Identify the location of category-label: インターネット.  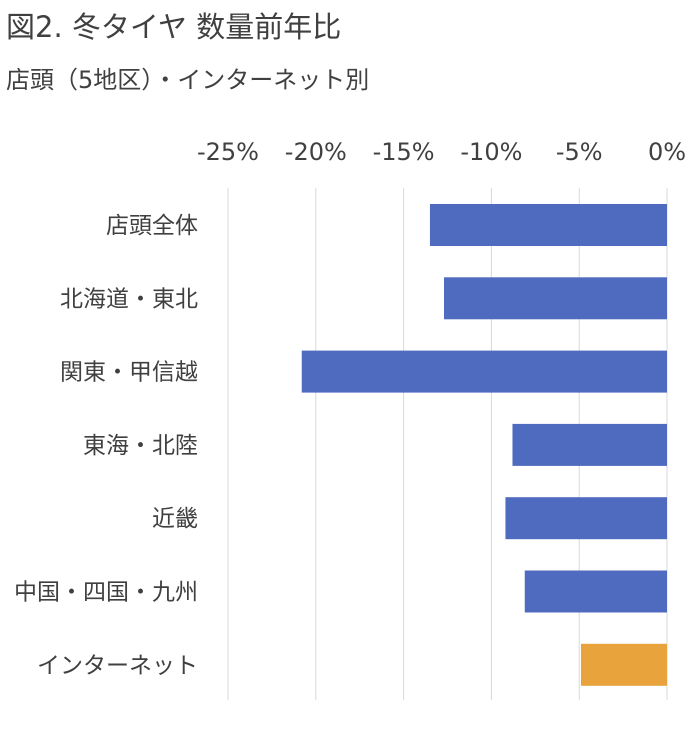
(117, 666).